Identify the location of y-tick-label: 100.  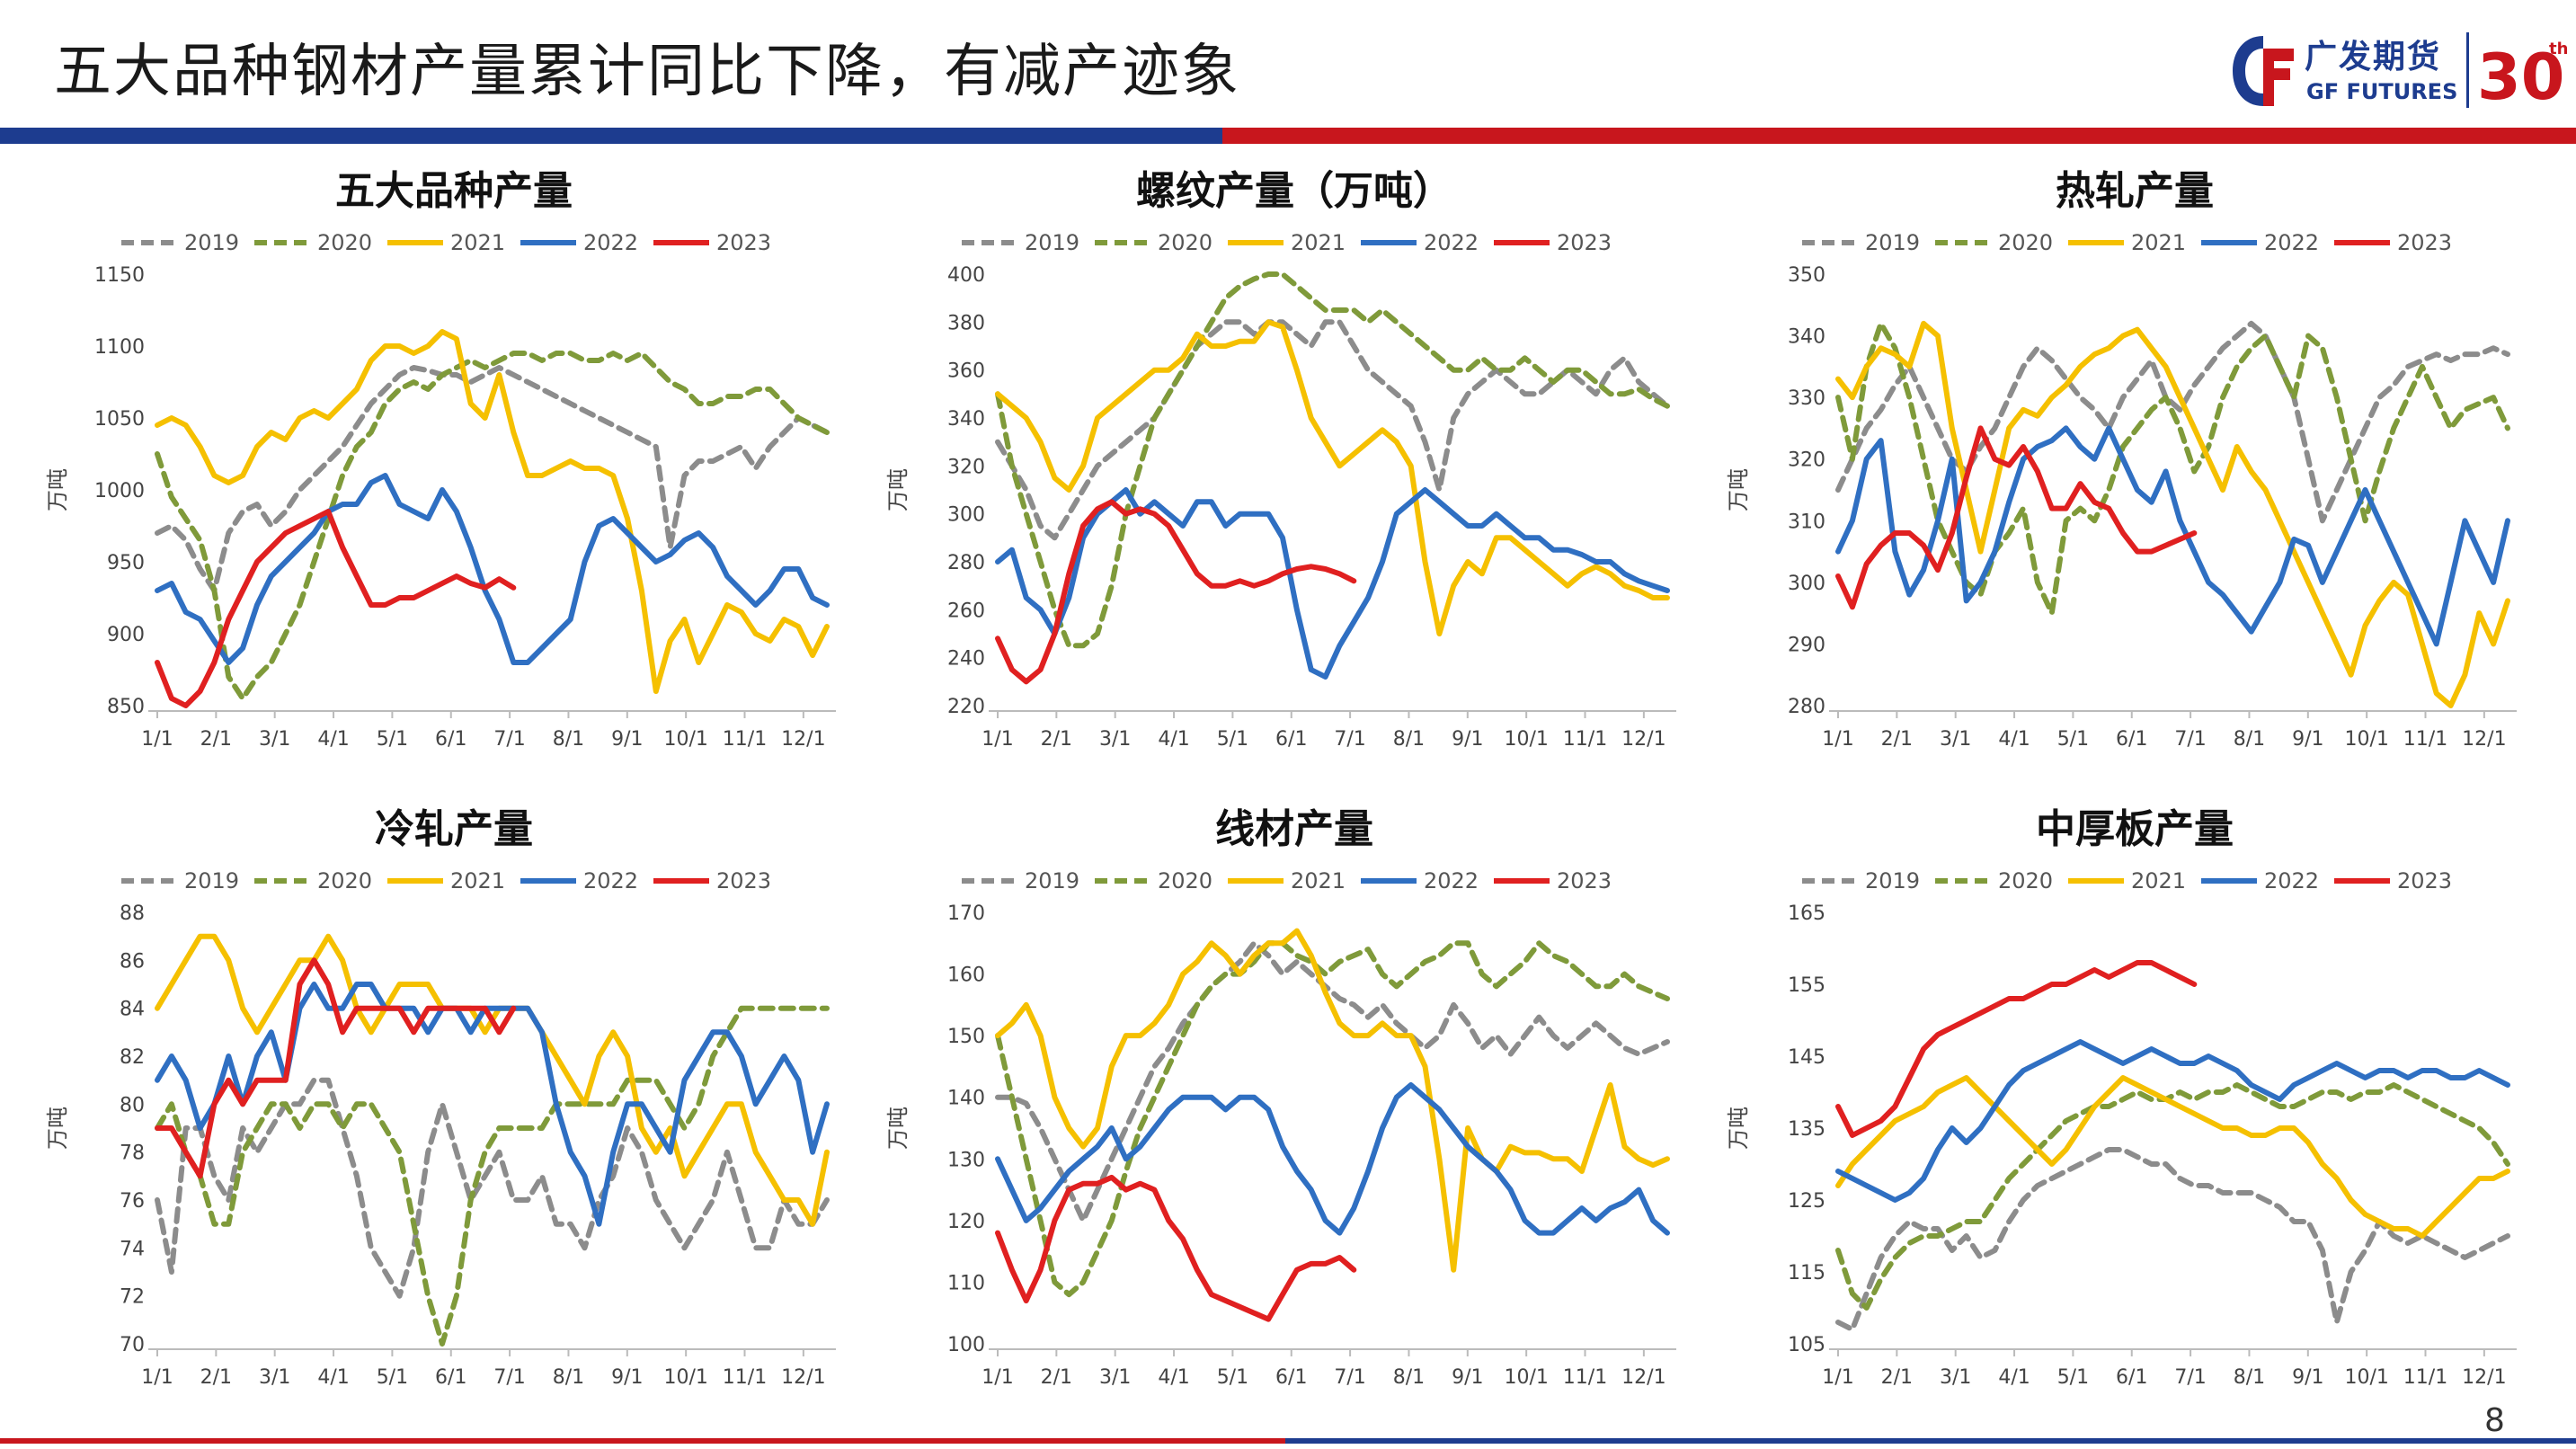
(966, 1345).